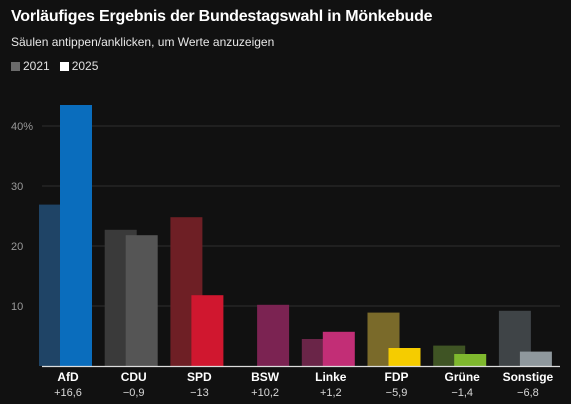 Image resolution: width=571 pixels, height=404 pixels. What do you see at coordinates (265, 377) in the screenshot?
I see `x-tick-label-bsw: BSW` at bounding box center [265, 377].